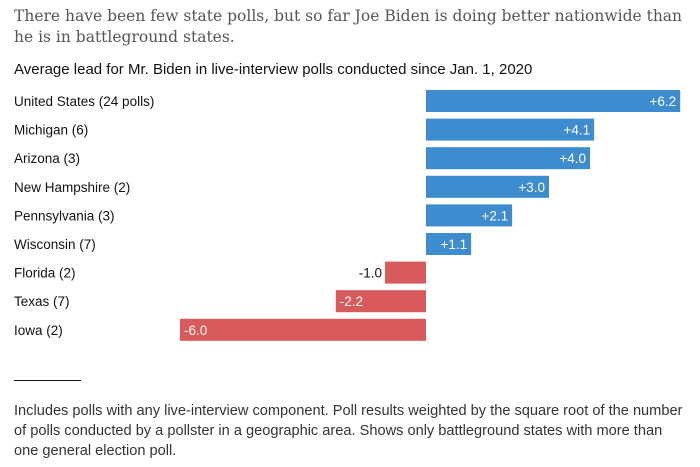  Describe the element at coordinates (45, 273) in the screenshot. I see `category-label: Florida (2)` at that location.